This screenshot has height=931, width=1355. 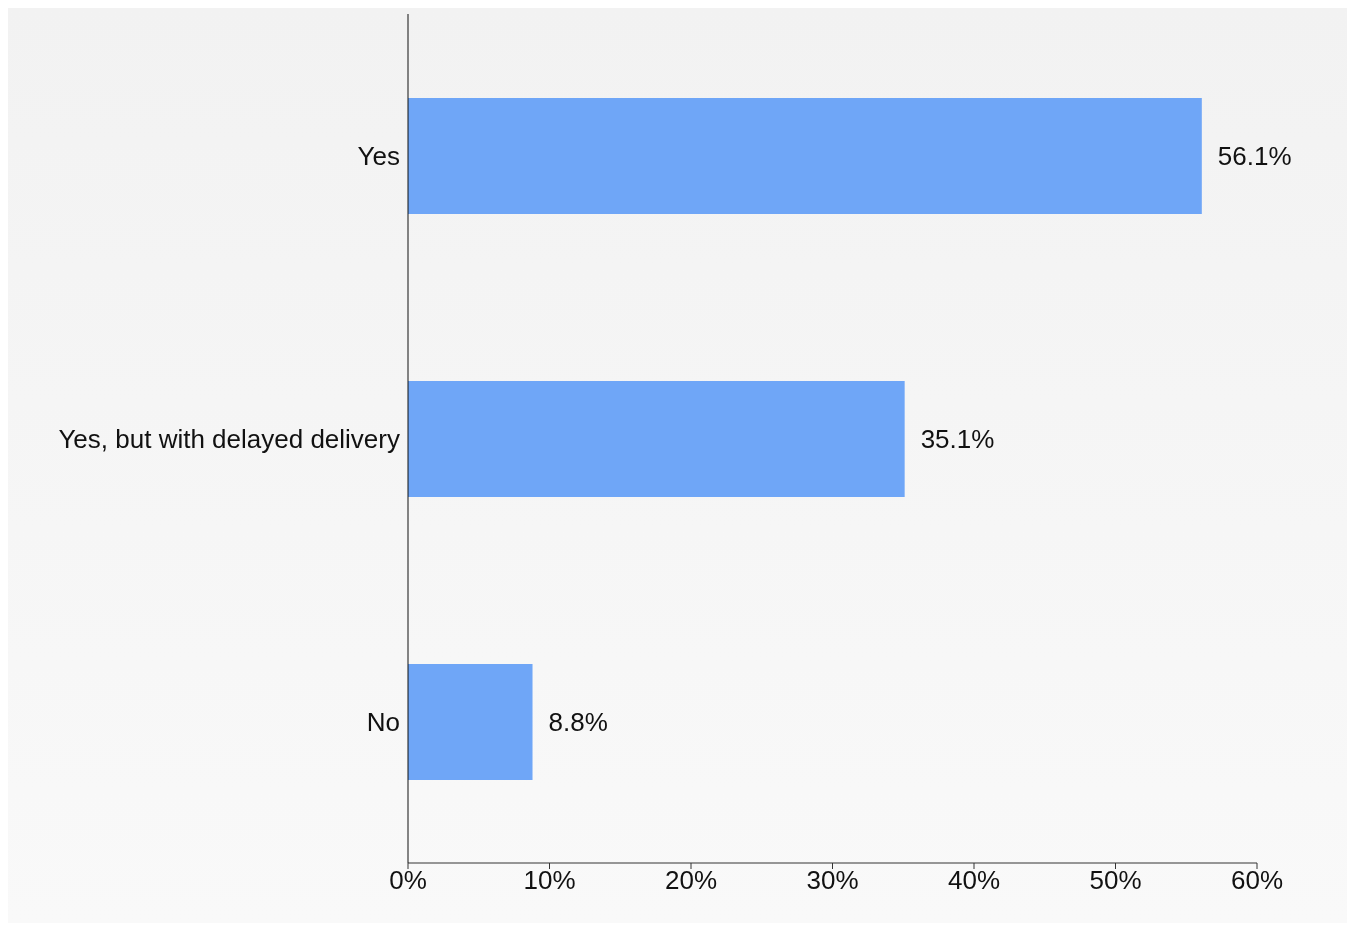 I want to click on x-tick-label: 10%, so click(x=549, y=880).